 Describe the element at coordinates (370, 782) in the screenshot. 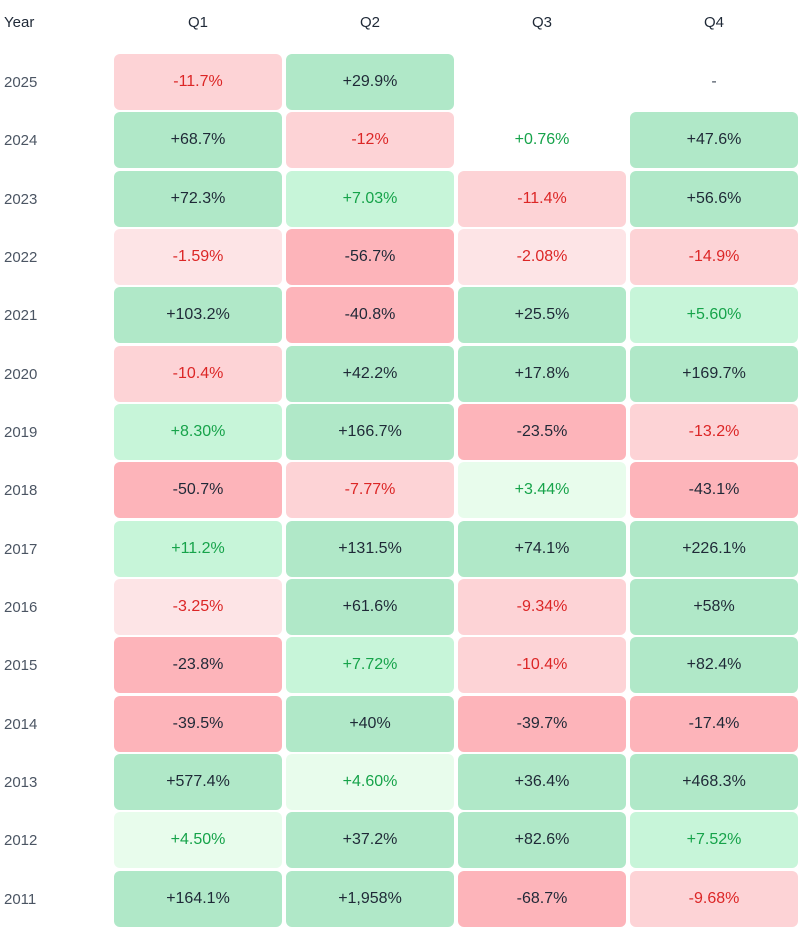

I see `return-cell: +4.60%` at that location.